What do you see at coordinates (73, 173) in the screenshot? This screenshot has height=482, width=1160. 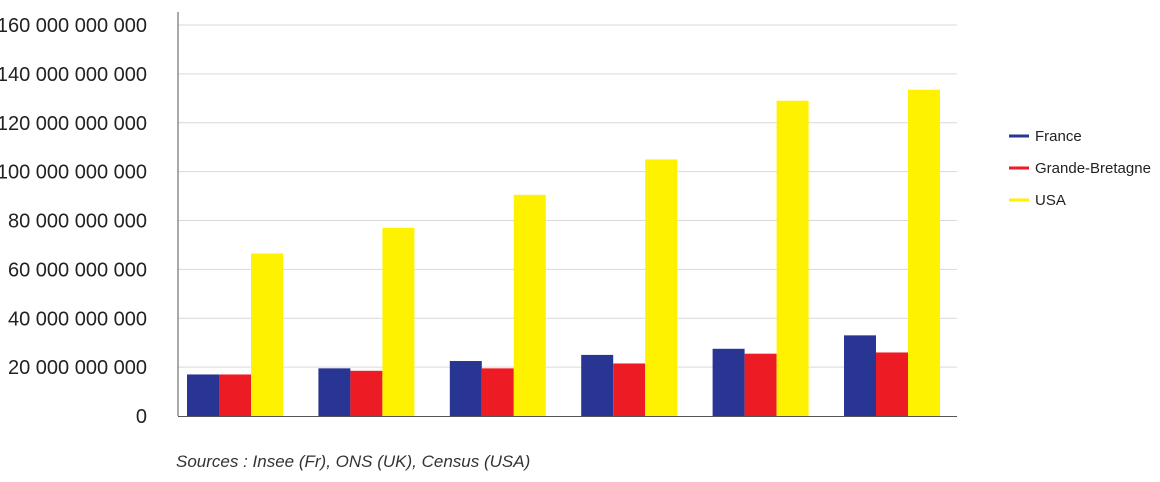 I see `y-tick-label: 100 000 000 000` at bounding box center [73, 173].